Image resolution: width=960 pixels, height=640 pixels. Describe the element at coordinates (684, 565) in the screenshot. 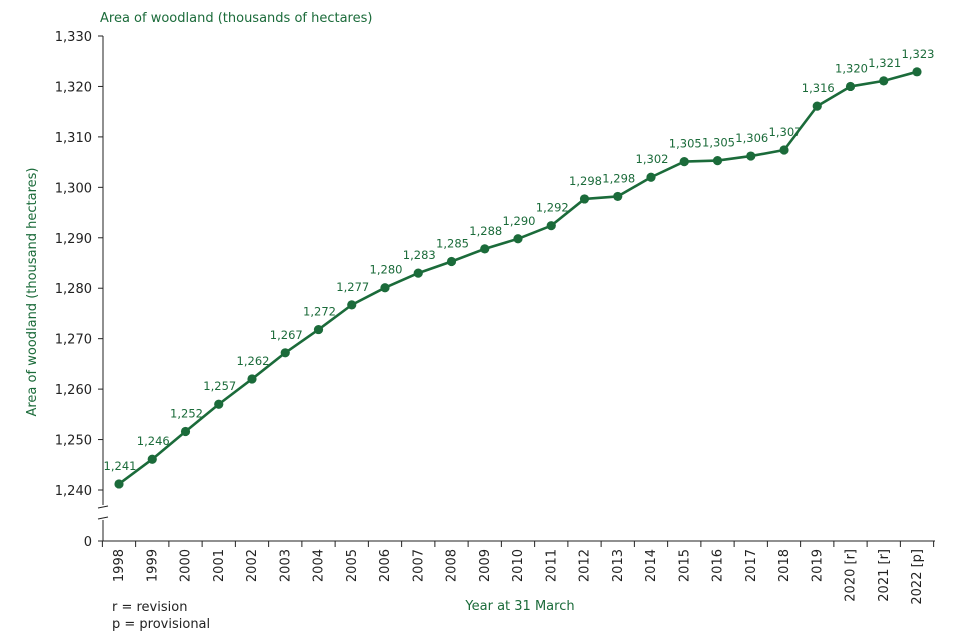

I see `x-tick-label: 2015` at that location.